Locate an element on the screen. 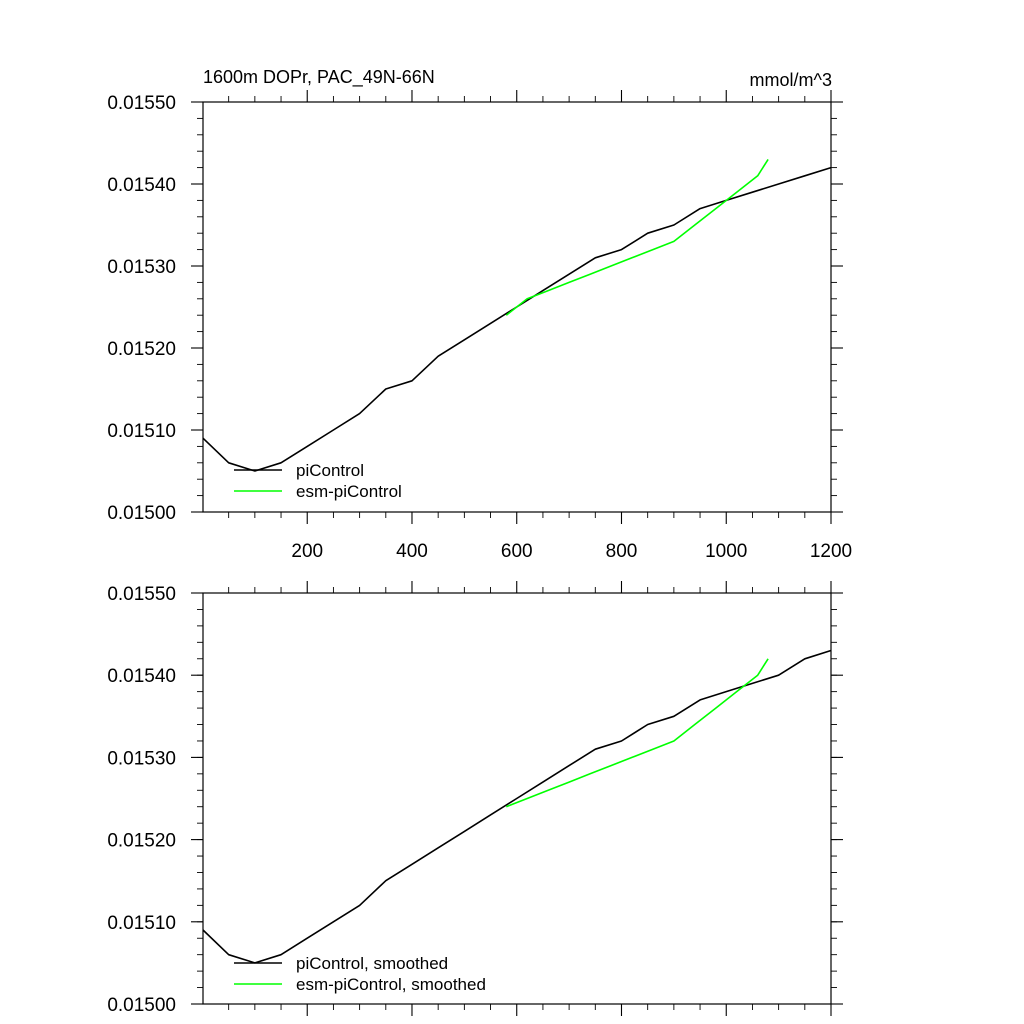 This screenshot has height=1024, width=1024. series-line-esm-picontrol is located at coordinates (637, 237).